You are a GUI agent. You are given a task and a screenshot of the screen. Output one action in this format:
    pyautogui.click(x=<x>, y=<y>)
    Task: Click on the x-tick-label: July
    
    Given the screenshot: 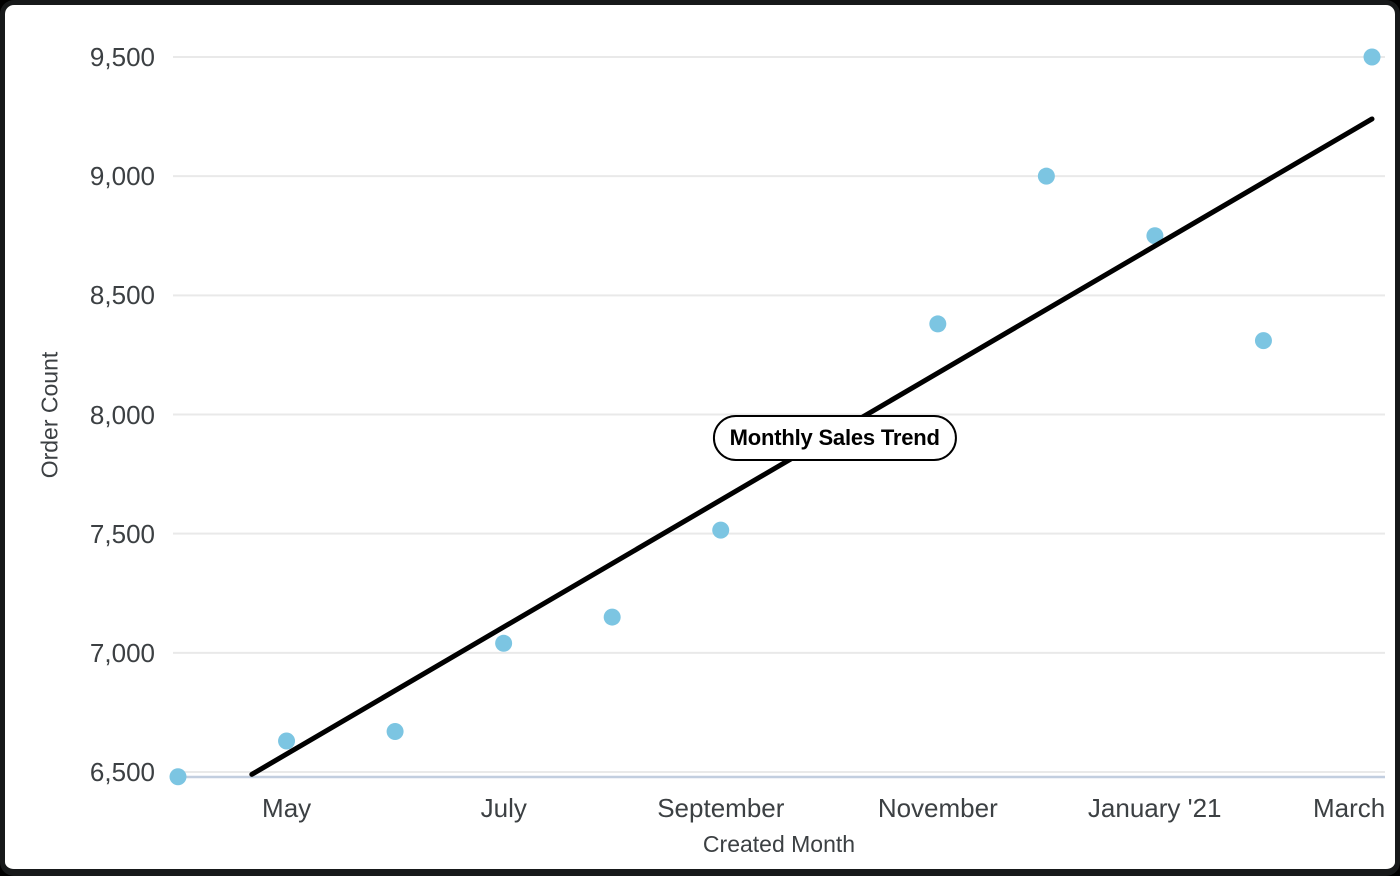 What is the action you would take?
    pyautogui.click(x=503, y=808)
    